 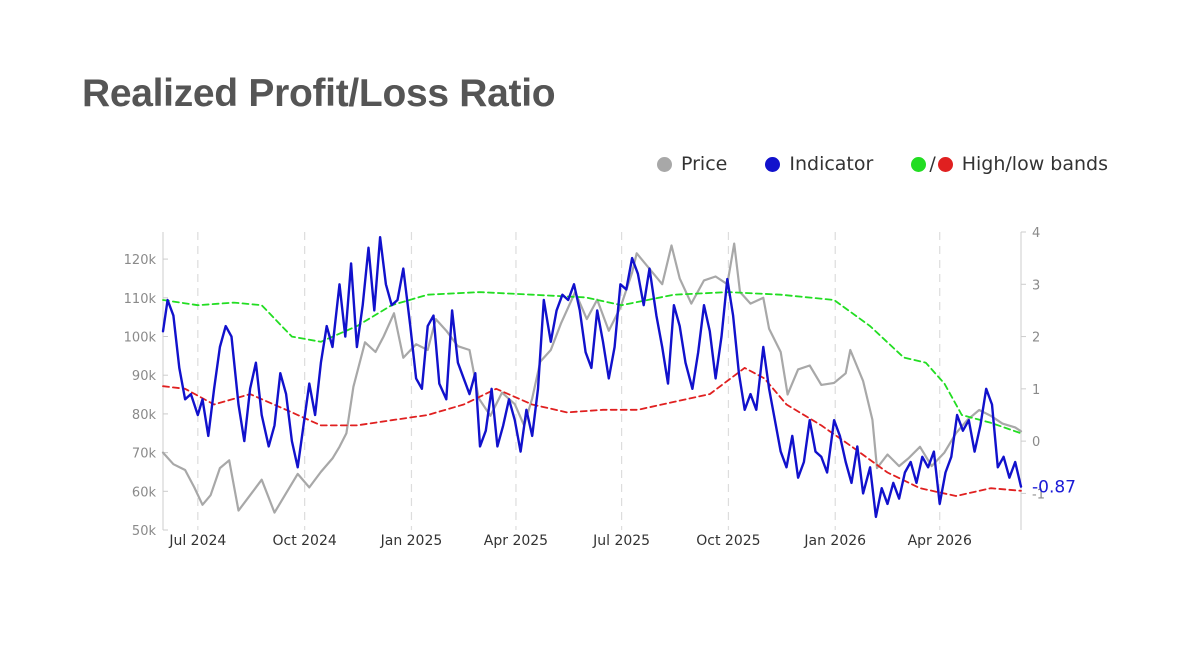 I want to click on y-right-tick-label: 0, so click(x=1036, y=442).